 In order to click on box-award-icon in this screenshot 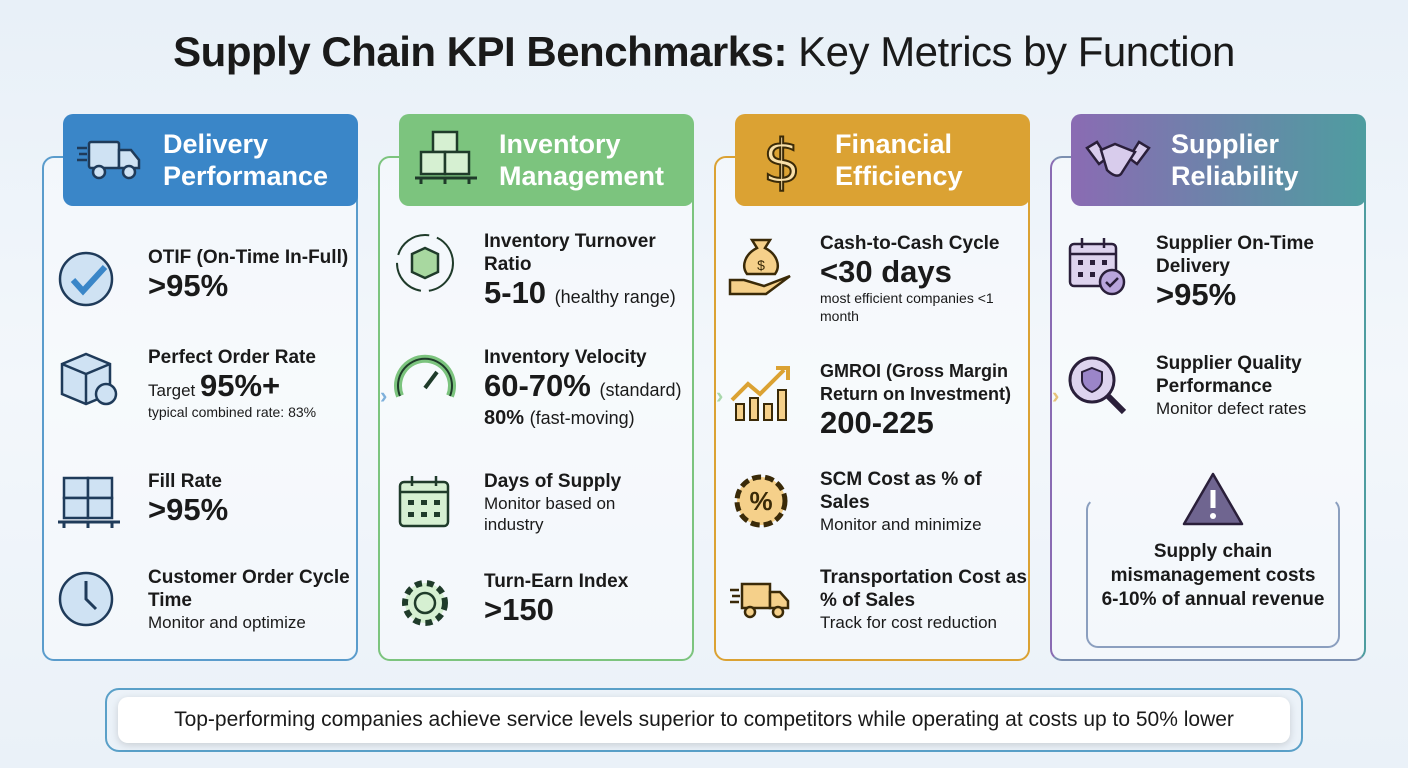, I will do `click(89, 379)`.